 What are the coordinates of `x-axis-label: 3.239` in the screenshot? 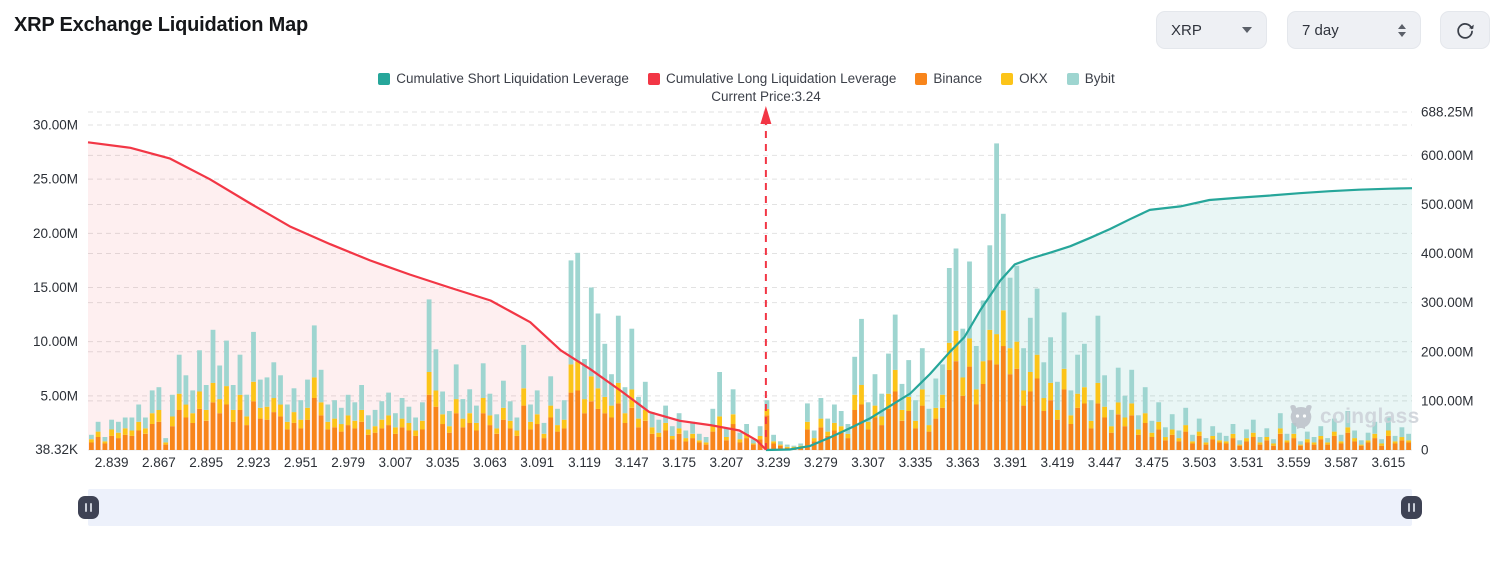 It's located at (774, 462).